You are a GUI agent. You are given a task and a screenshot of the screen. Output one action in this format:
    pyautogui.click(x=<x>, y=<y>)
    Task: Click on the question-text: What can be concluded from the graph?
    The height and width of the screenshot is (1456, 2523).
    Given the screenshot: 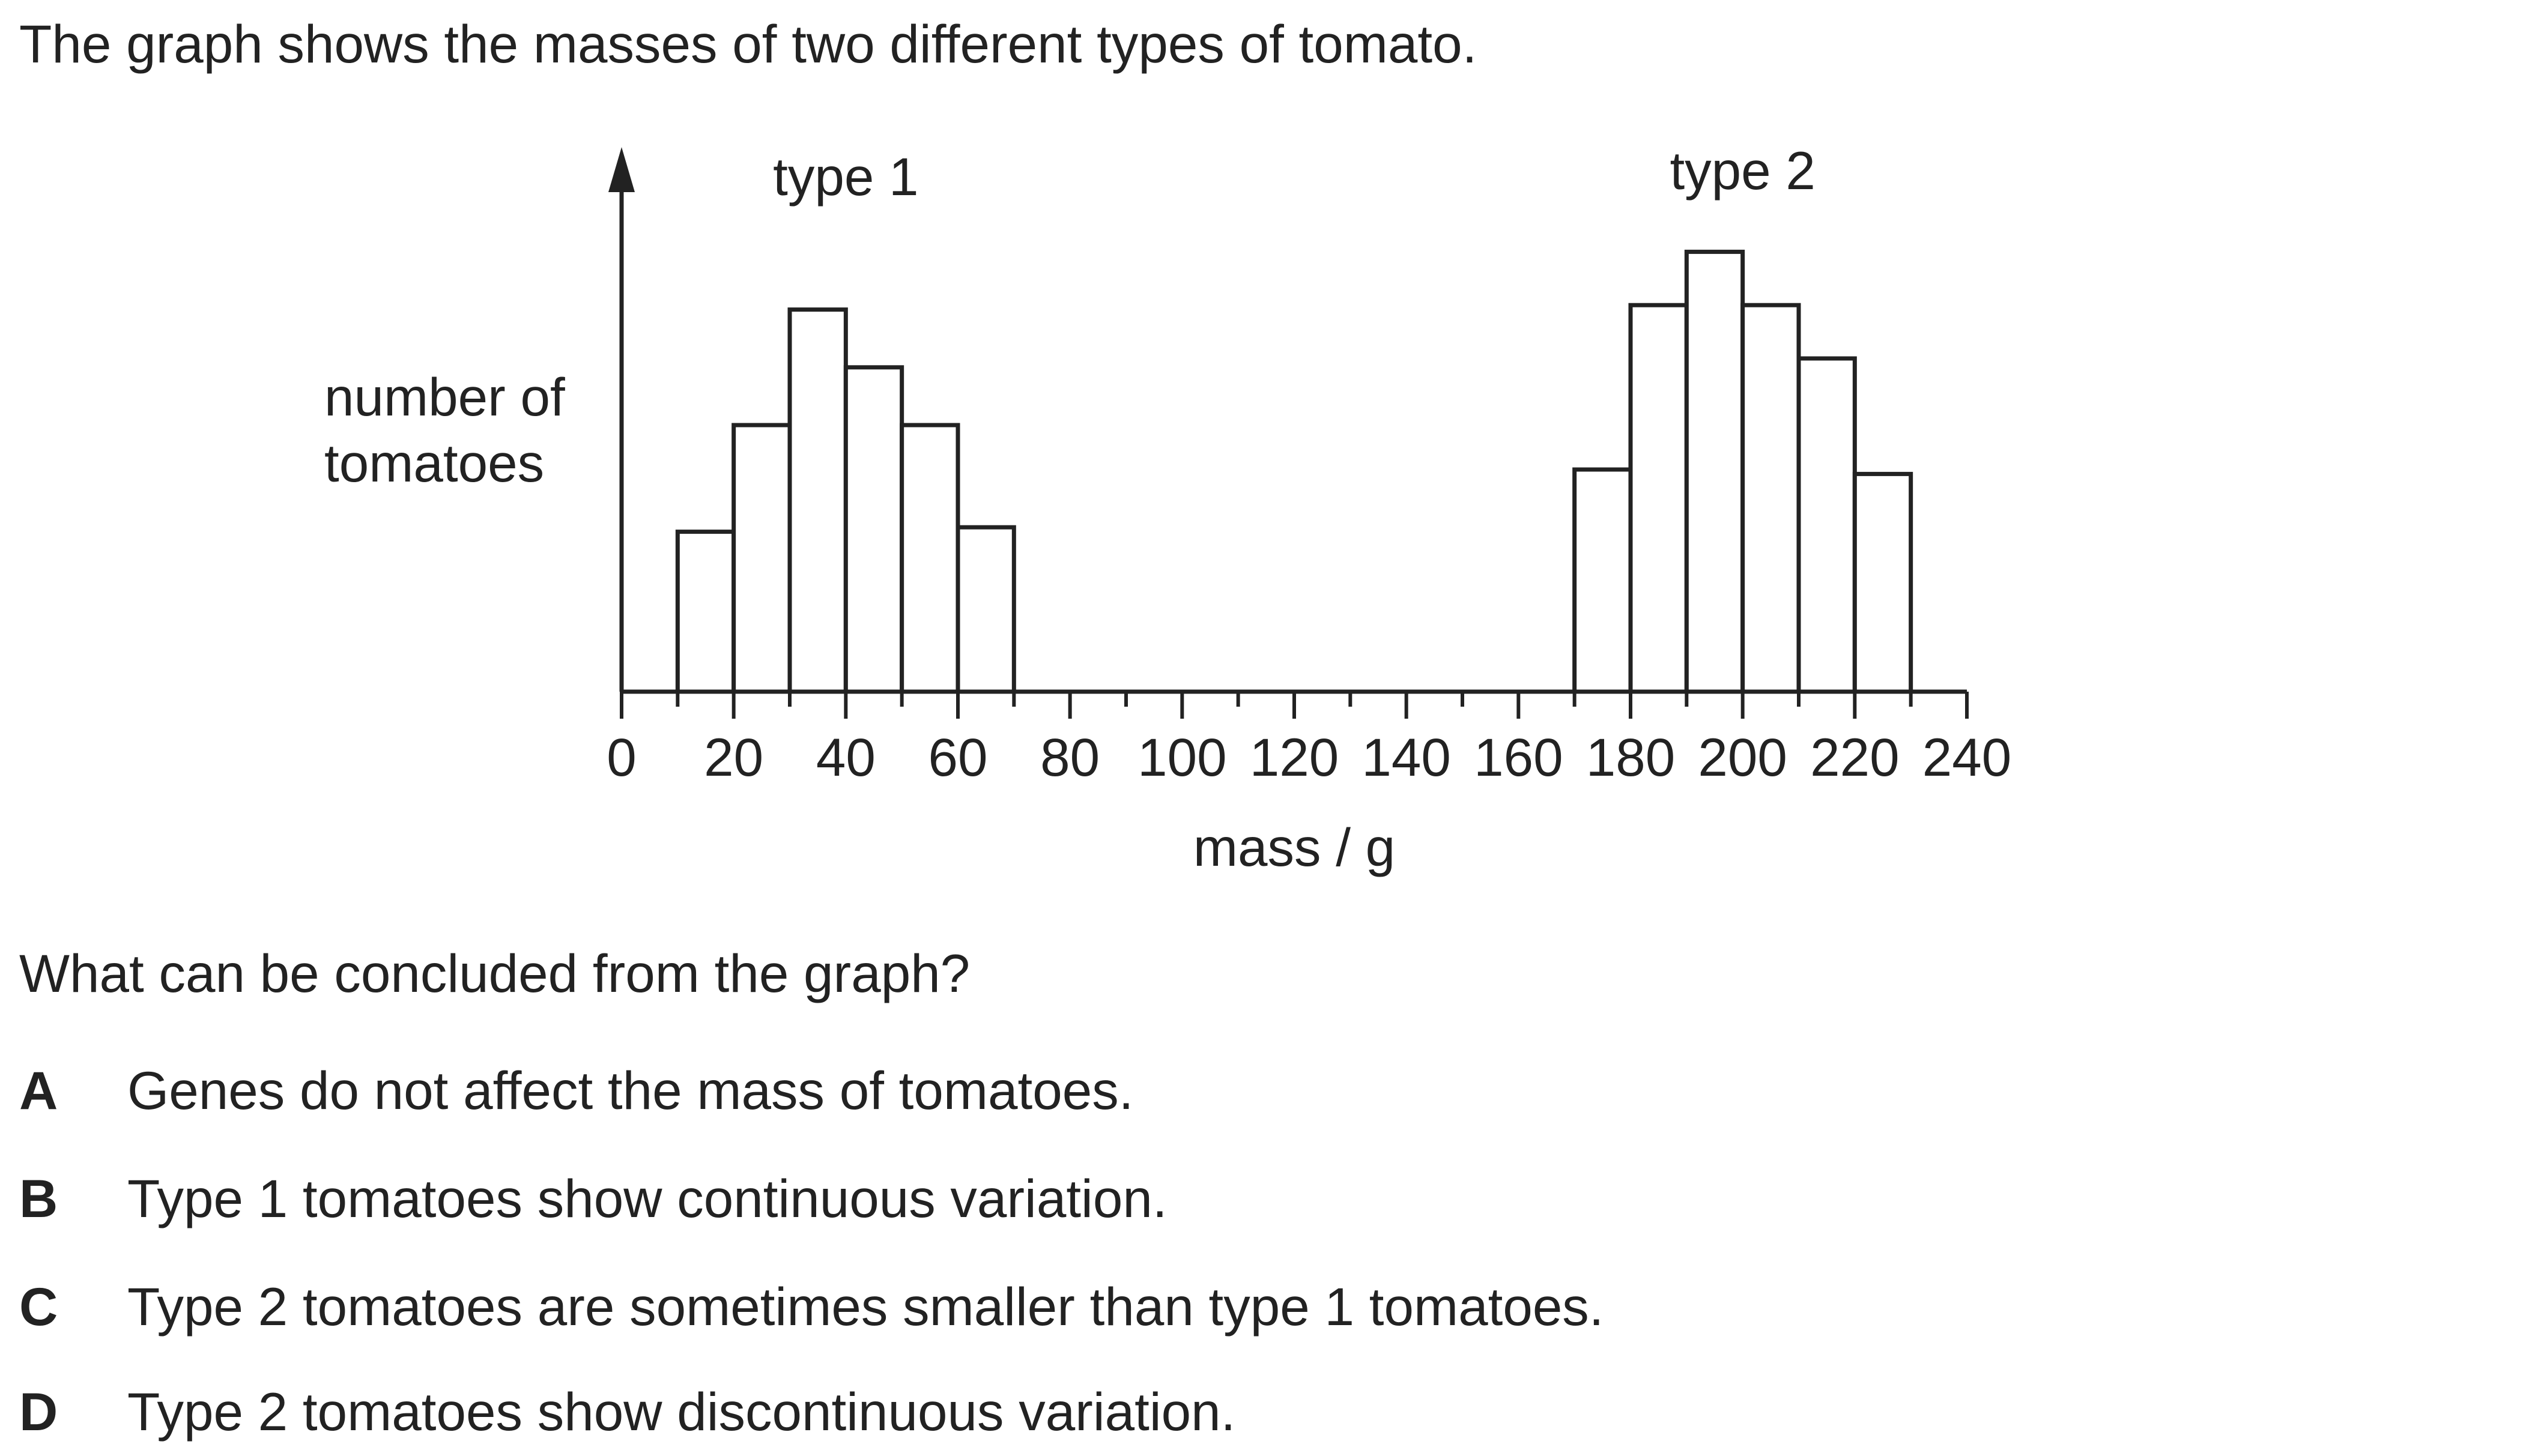 What is the action you would take?
    pyautogui.click(x=495, y=973)
    